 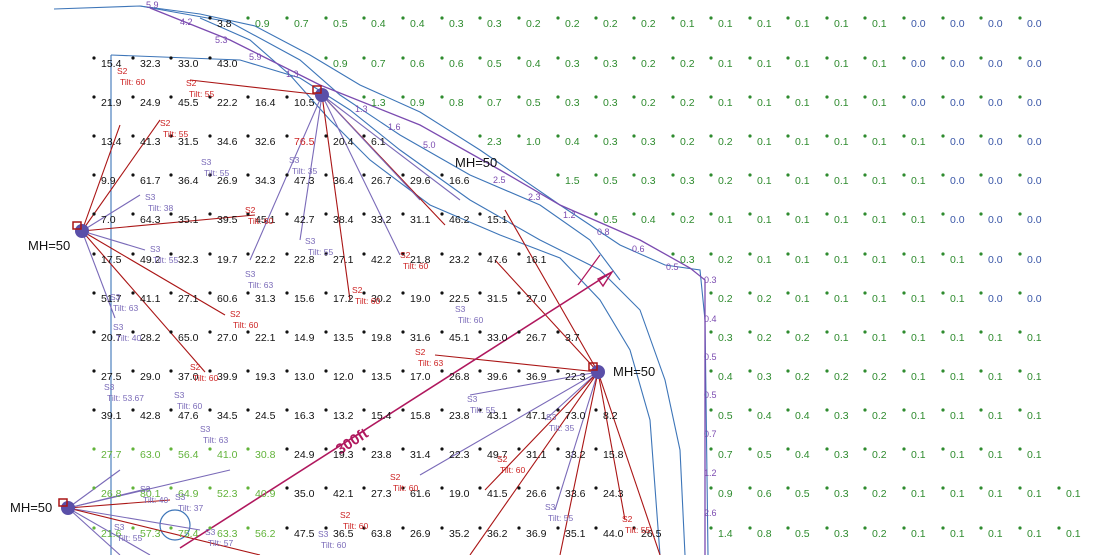 I want to click on grid-point: 0.0, so click(x=991, y=219).